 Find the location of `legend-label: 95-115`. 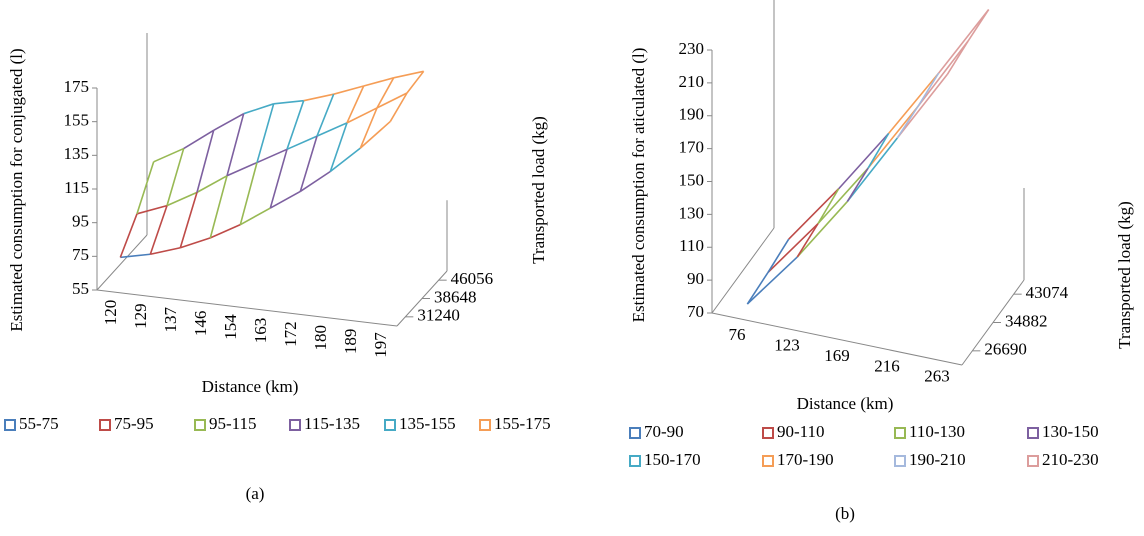

legend-label: 95-115 is located at coordinates (233, 423).